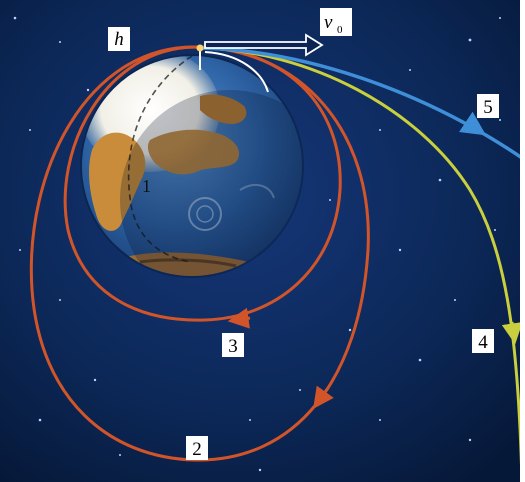 This screenshot has height=482, width=525. Describe the element at coordinates (328, 22) in the screenshot. I see `label-v-text: v` at that location.